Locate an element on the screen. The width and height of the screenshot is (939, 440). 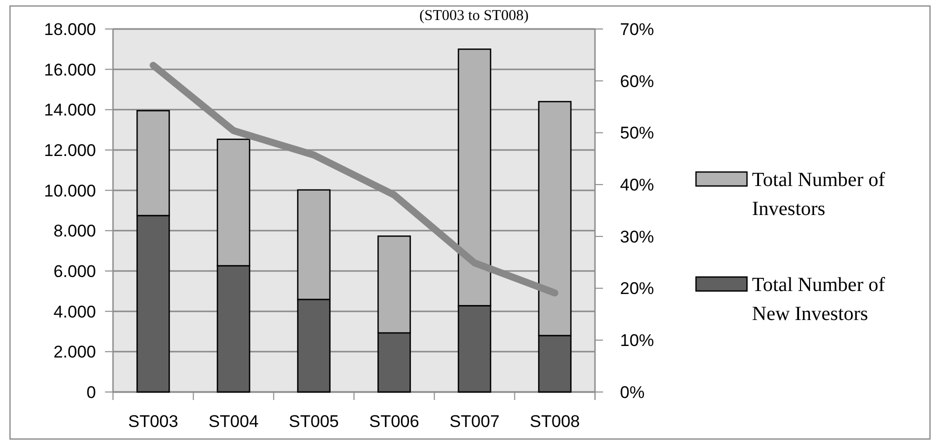
y2-tick-label: 10% is located at coordinates (637, 340).